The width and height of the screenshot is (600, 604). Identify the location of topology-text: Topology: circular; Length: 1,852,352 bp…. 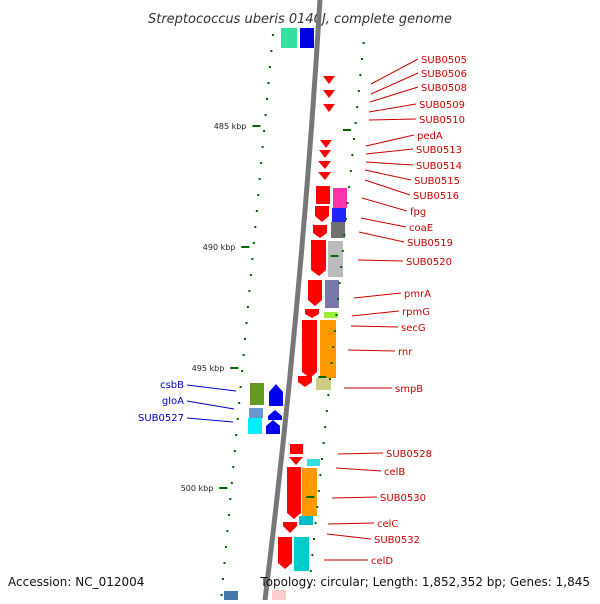
(424, 582).